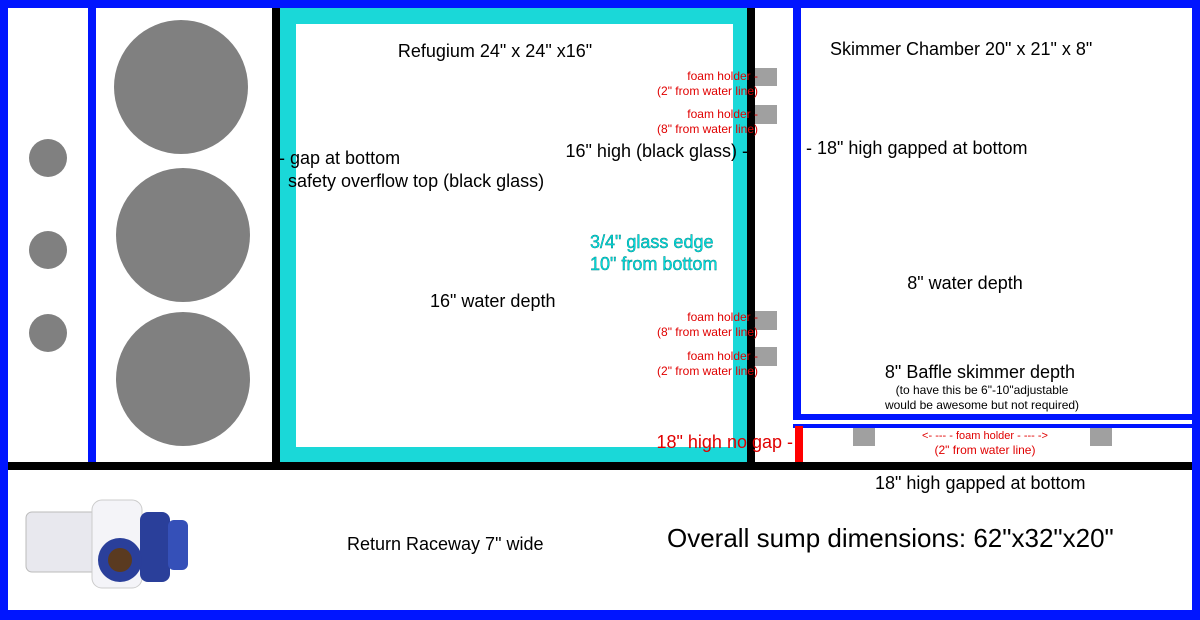 The height and width of the screenshot is (620, 1200). Describe the element at coordinates (961, 49) in the screenshot. I see `skimmer-title: Skimmer Chamber 20" x 21" x 8"` at that location.